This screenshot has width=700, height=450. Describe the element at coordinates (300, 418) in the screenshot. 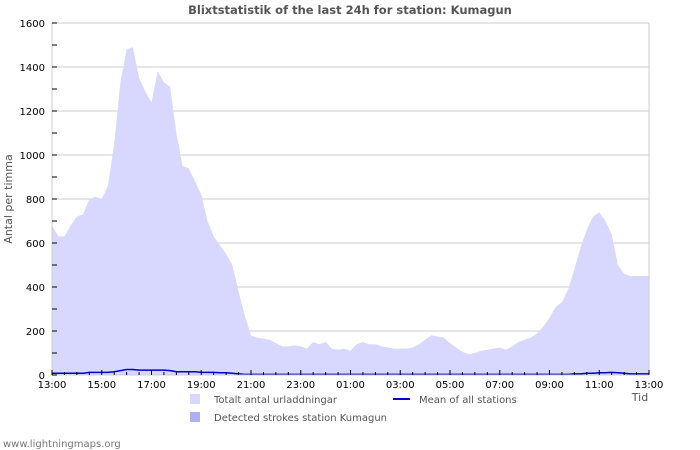

I see `legend-label-detected: Detected strokes station Kumagun` at that location.